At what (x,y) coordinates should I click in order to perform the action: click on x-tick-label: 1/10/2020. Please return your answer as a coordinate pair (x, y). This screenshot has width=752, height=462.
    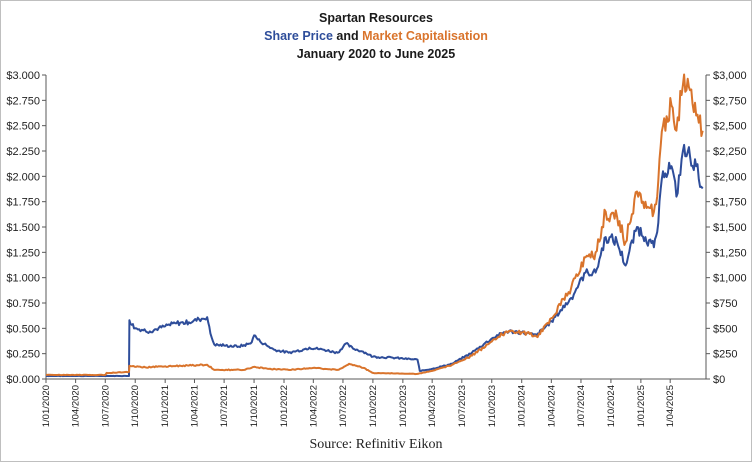
    Looking at the image, I should click on (135, 406).